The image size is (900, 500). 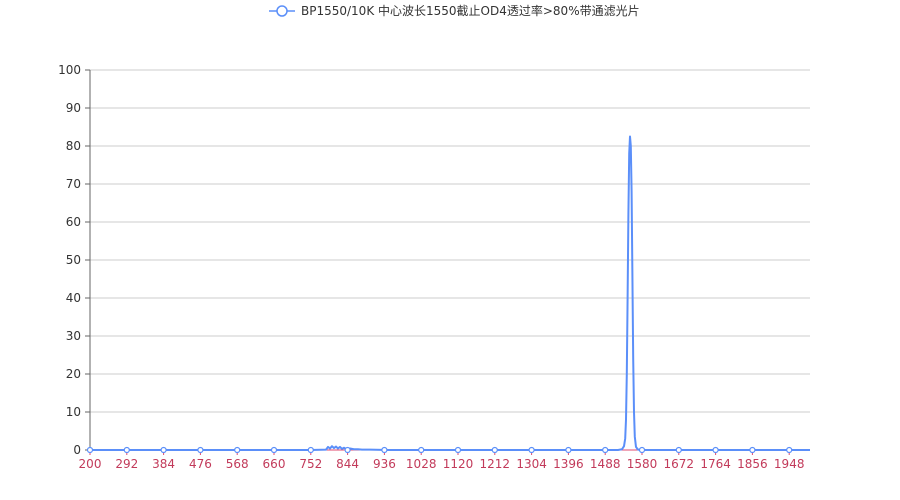 What do you see at coordinates (73, 374) in the screenshot?
I see `y-tick-label: 20` at bounding box center [73, 374].